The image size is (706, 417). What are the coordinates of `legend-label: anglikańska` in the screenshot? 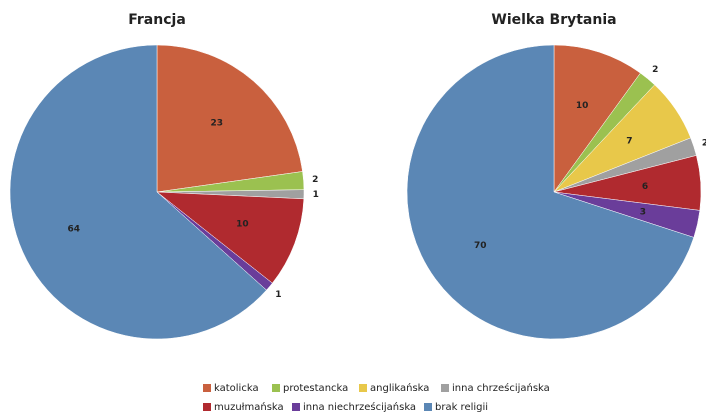 It's located at (399, 388).